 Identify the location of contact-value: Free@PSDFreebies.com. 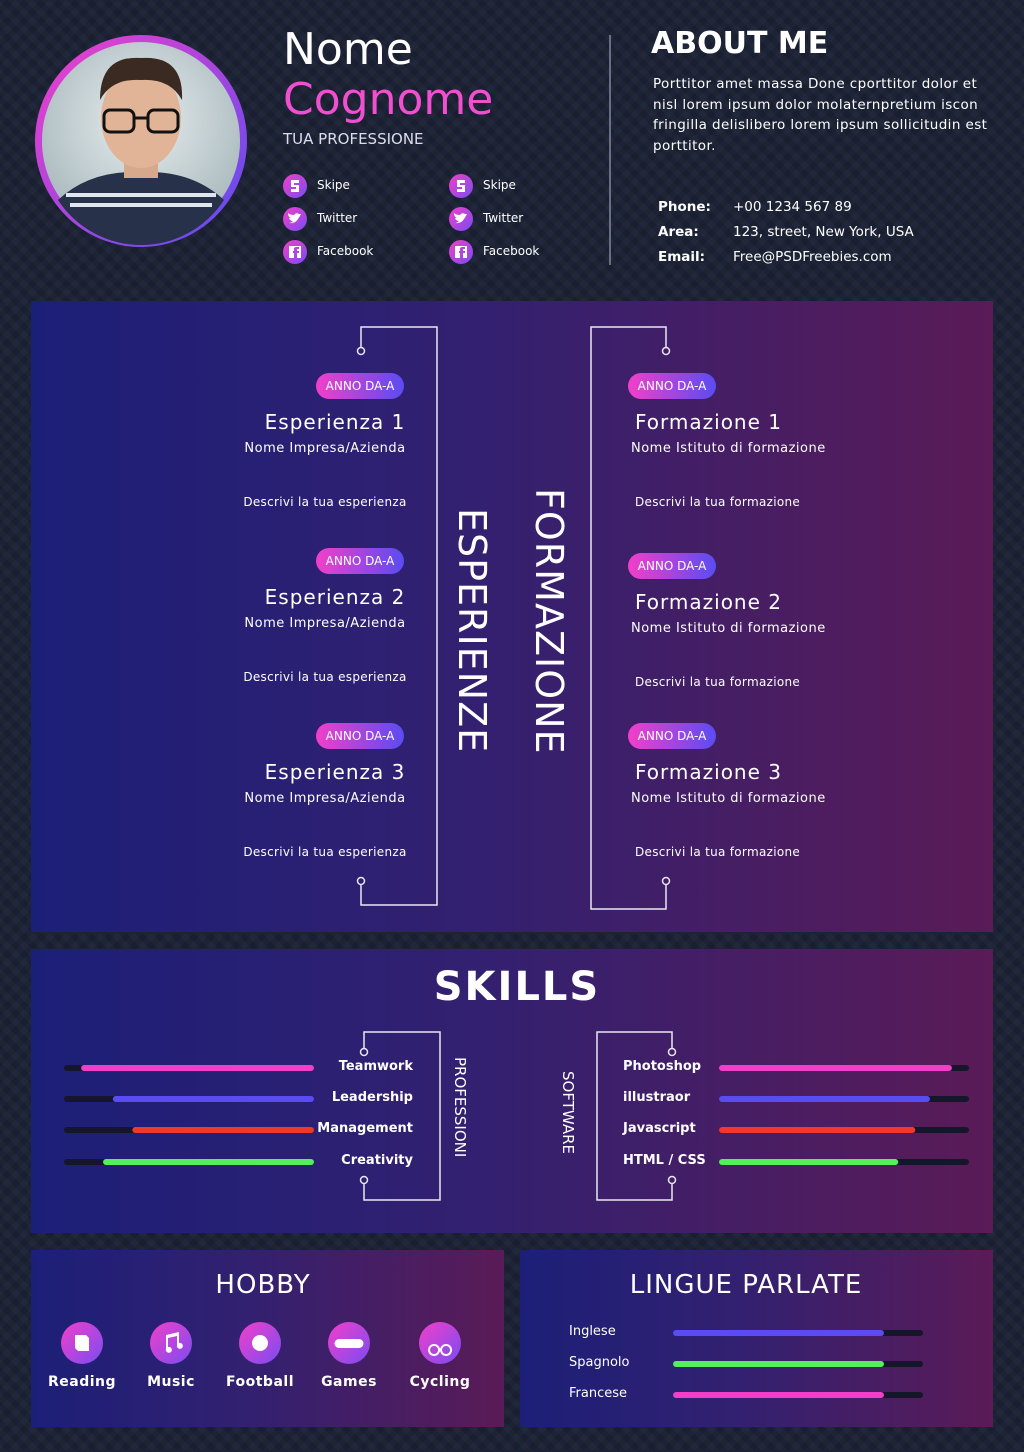
(812, 257).